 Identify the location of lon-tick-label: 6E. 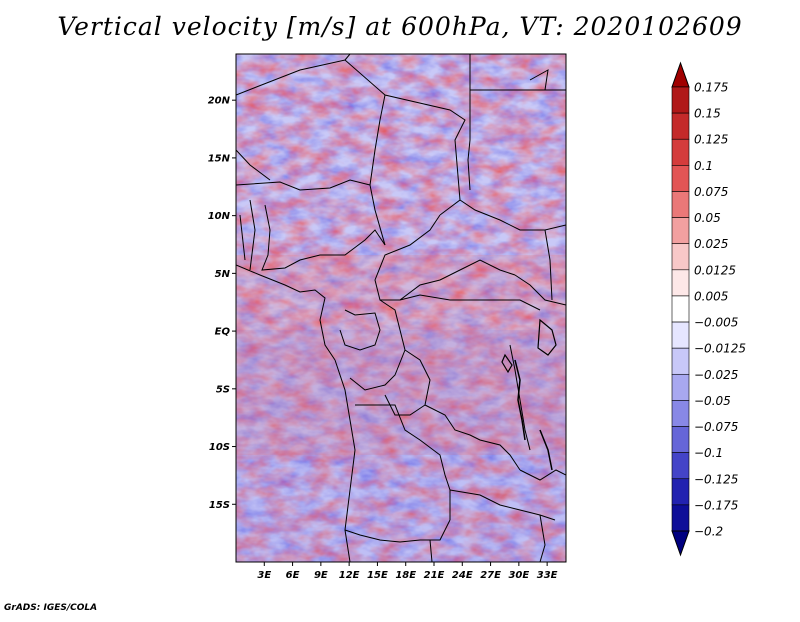
(293, 575).